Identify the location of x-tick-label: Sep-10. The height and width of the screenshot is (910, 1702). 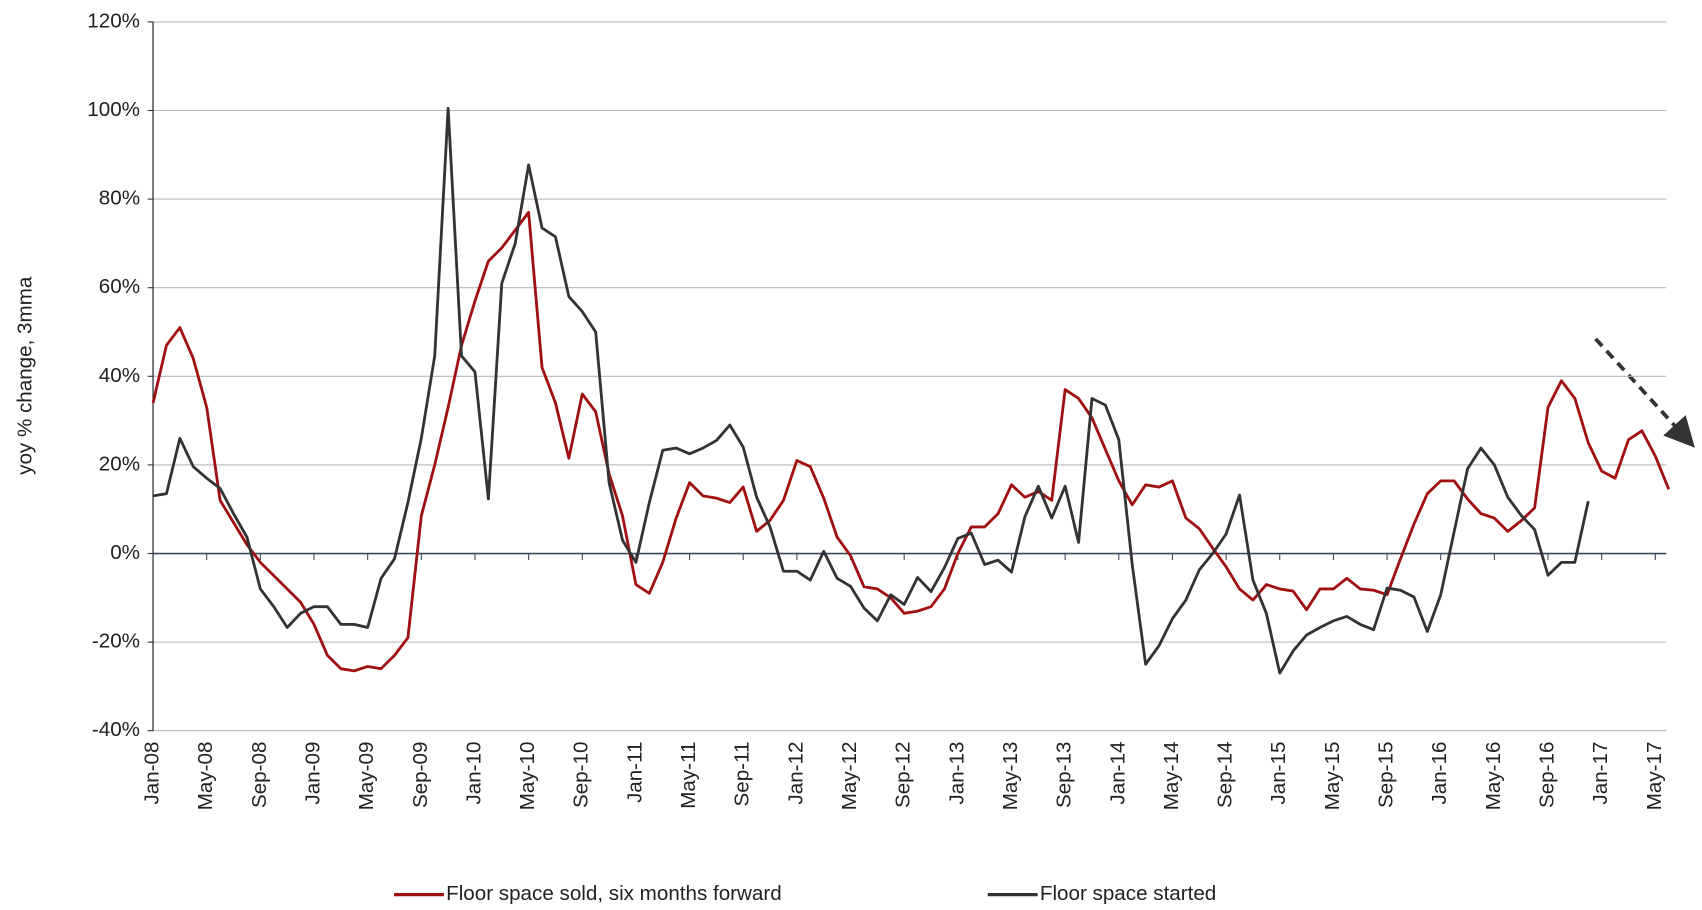
(581, 775).